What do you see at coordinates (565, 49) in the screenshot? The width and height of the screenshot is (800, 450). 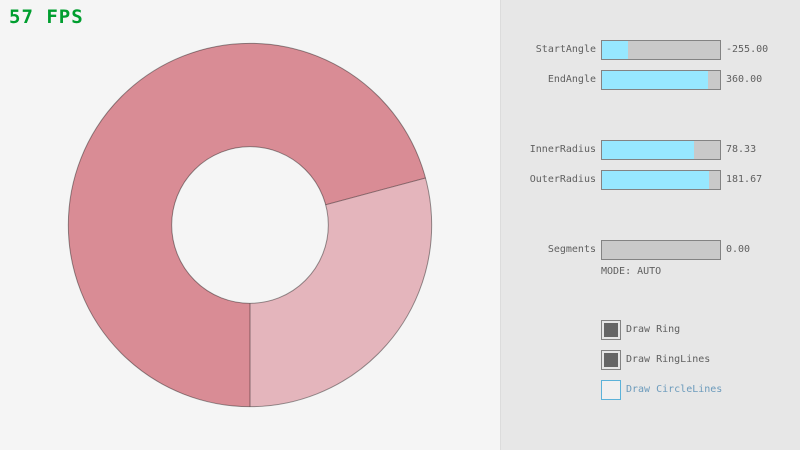 I see `start-angle-label: StartAngle` at bounding box center [565, 49].